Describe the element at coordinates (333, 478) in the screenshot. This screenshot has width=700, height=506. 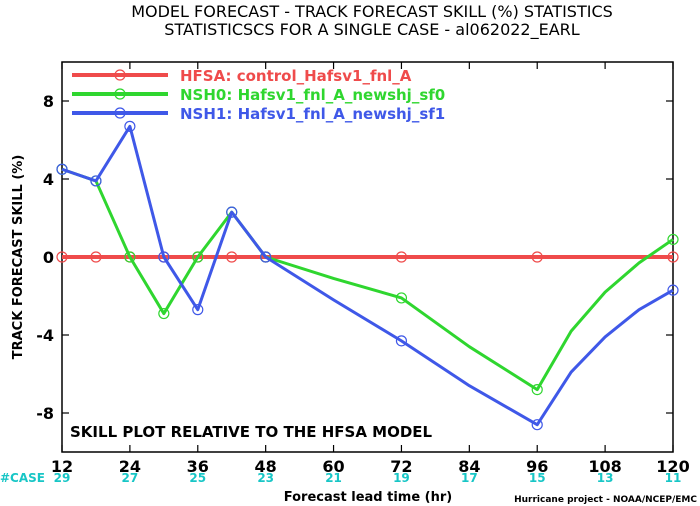
I see `case-count: 21` at that location.